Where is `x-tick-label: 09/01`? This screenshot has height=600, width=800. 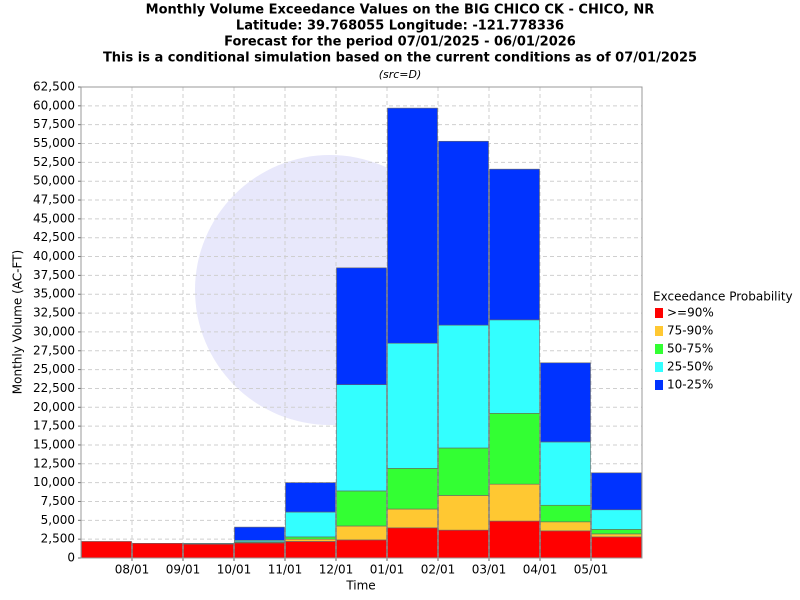
x-tick-label: 09/01 is located at coordinates (183, 570).